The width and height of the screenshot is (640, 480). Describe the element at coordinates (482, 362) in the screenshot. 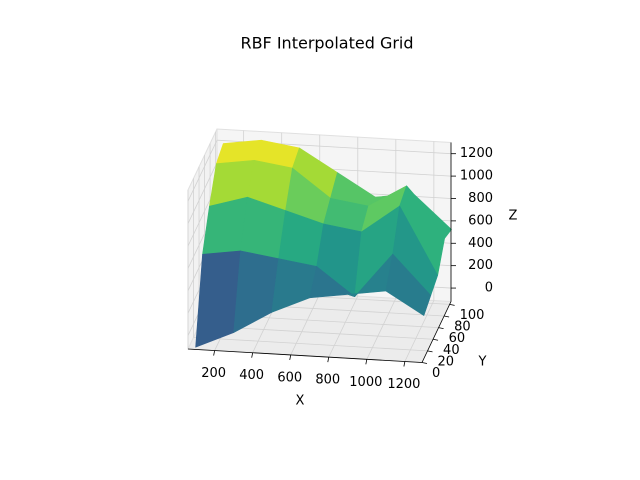

I see `y-axis-label: Y` at that location.